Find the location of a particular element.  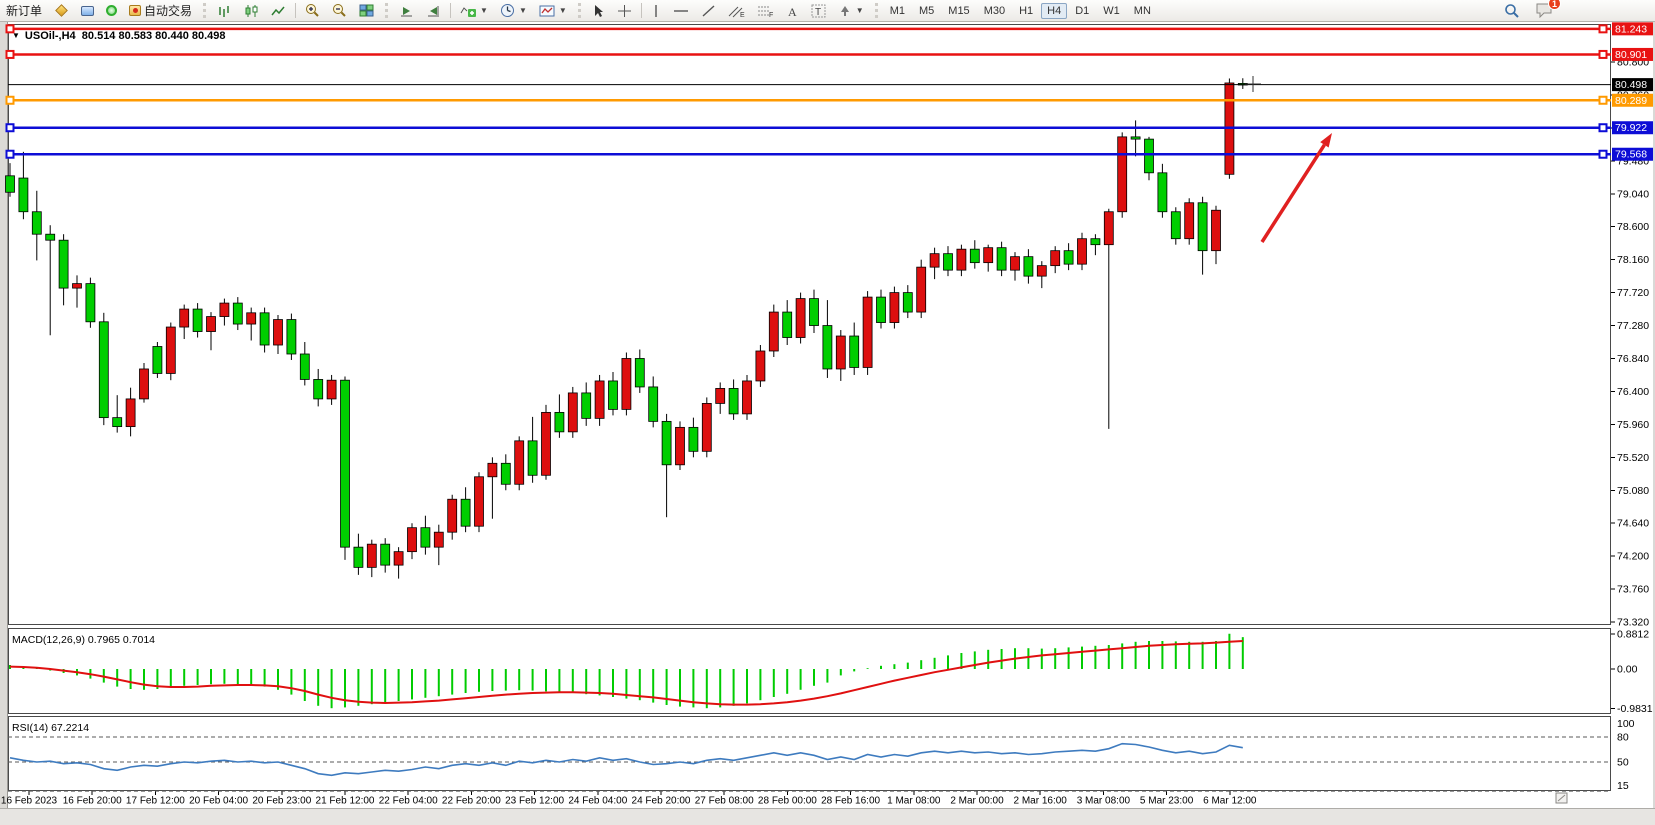

fibonacci-icon: F is located at coordinates (765, 12).